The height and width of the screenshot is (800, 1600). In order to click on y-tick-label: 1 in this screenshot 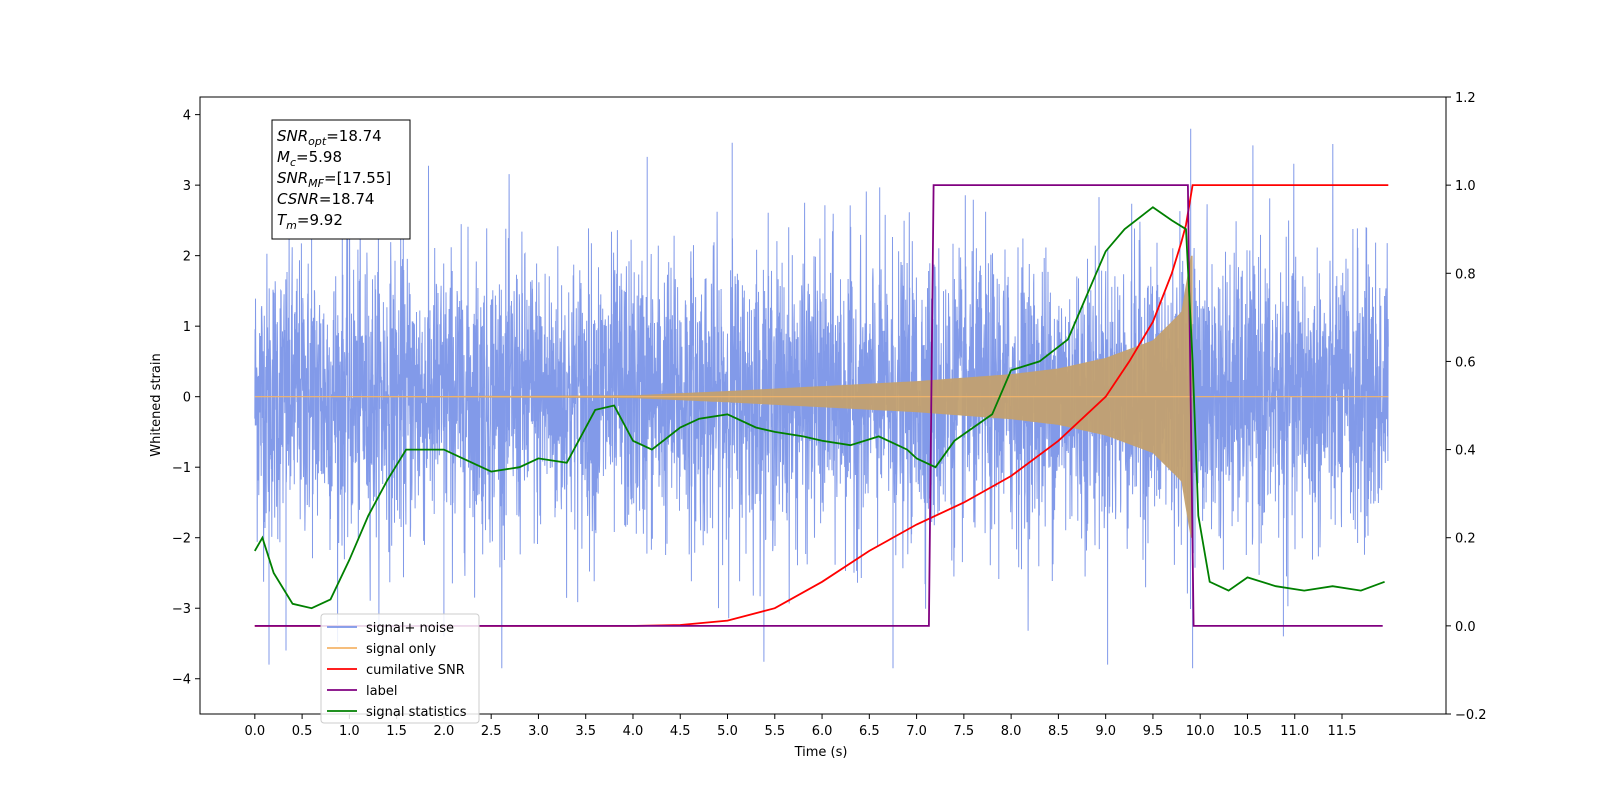, I will do `click(187, 327)`.